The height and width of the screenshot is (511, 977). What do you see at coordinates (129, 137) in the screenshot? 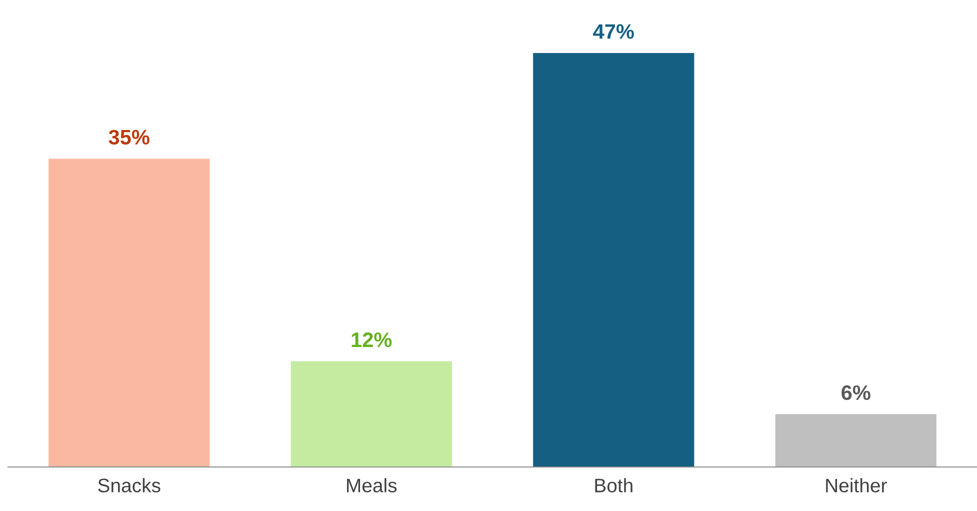
I see `data-label: 35%` at bounding box center [129, 137].